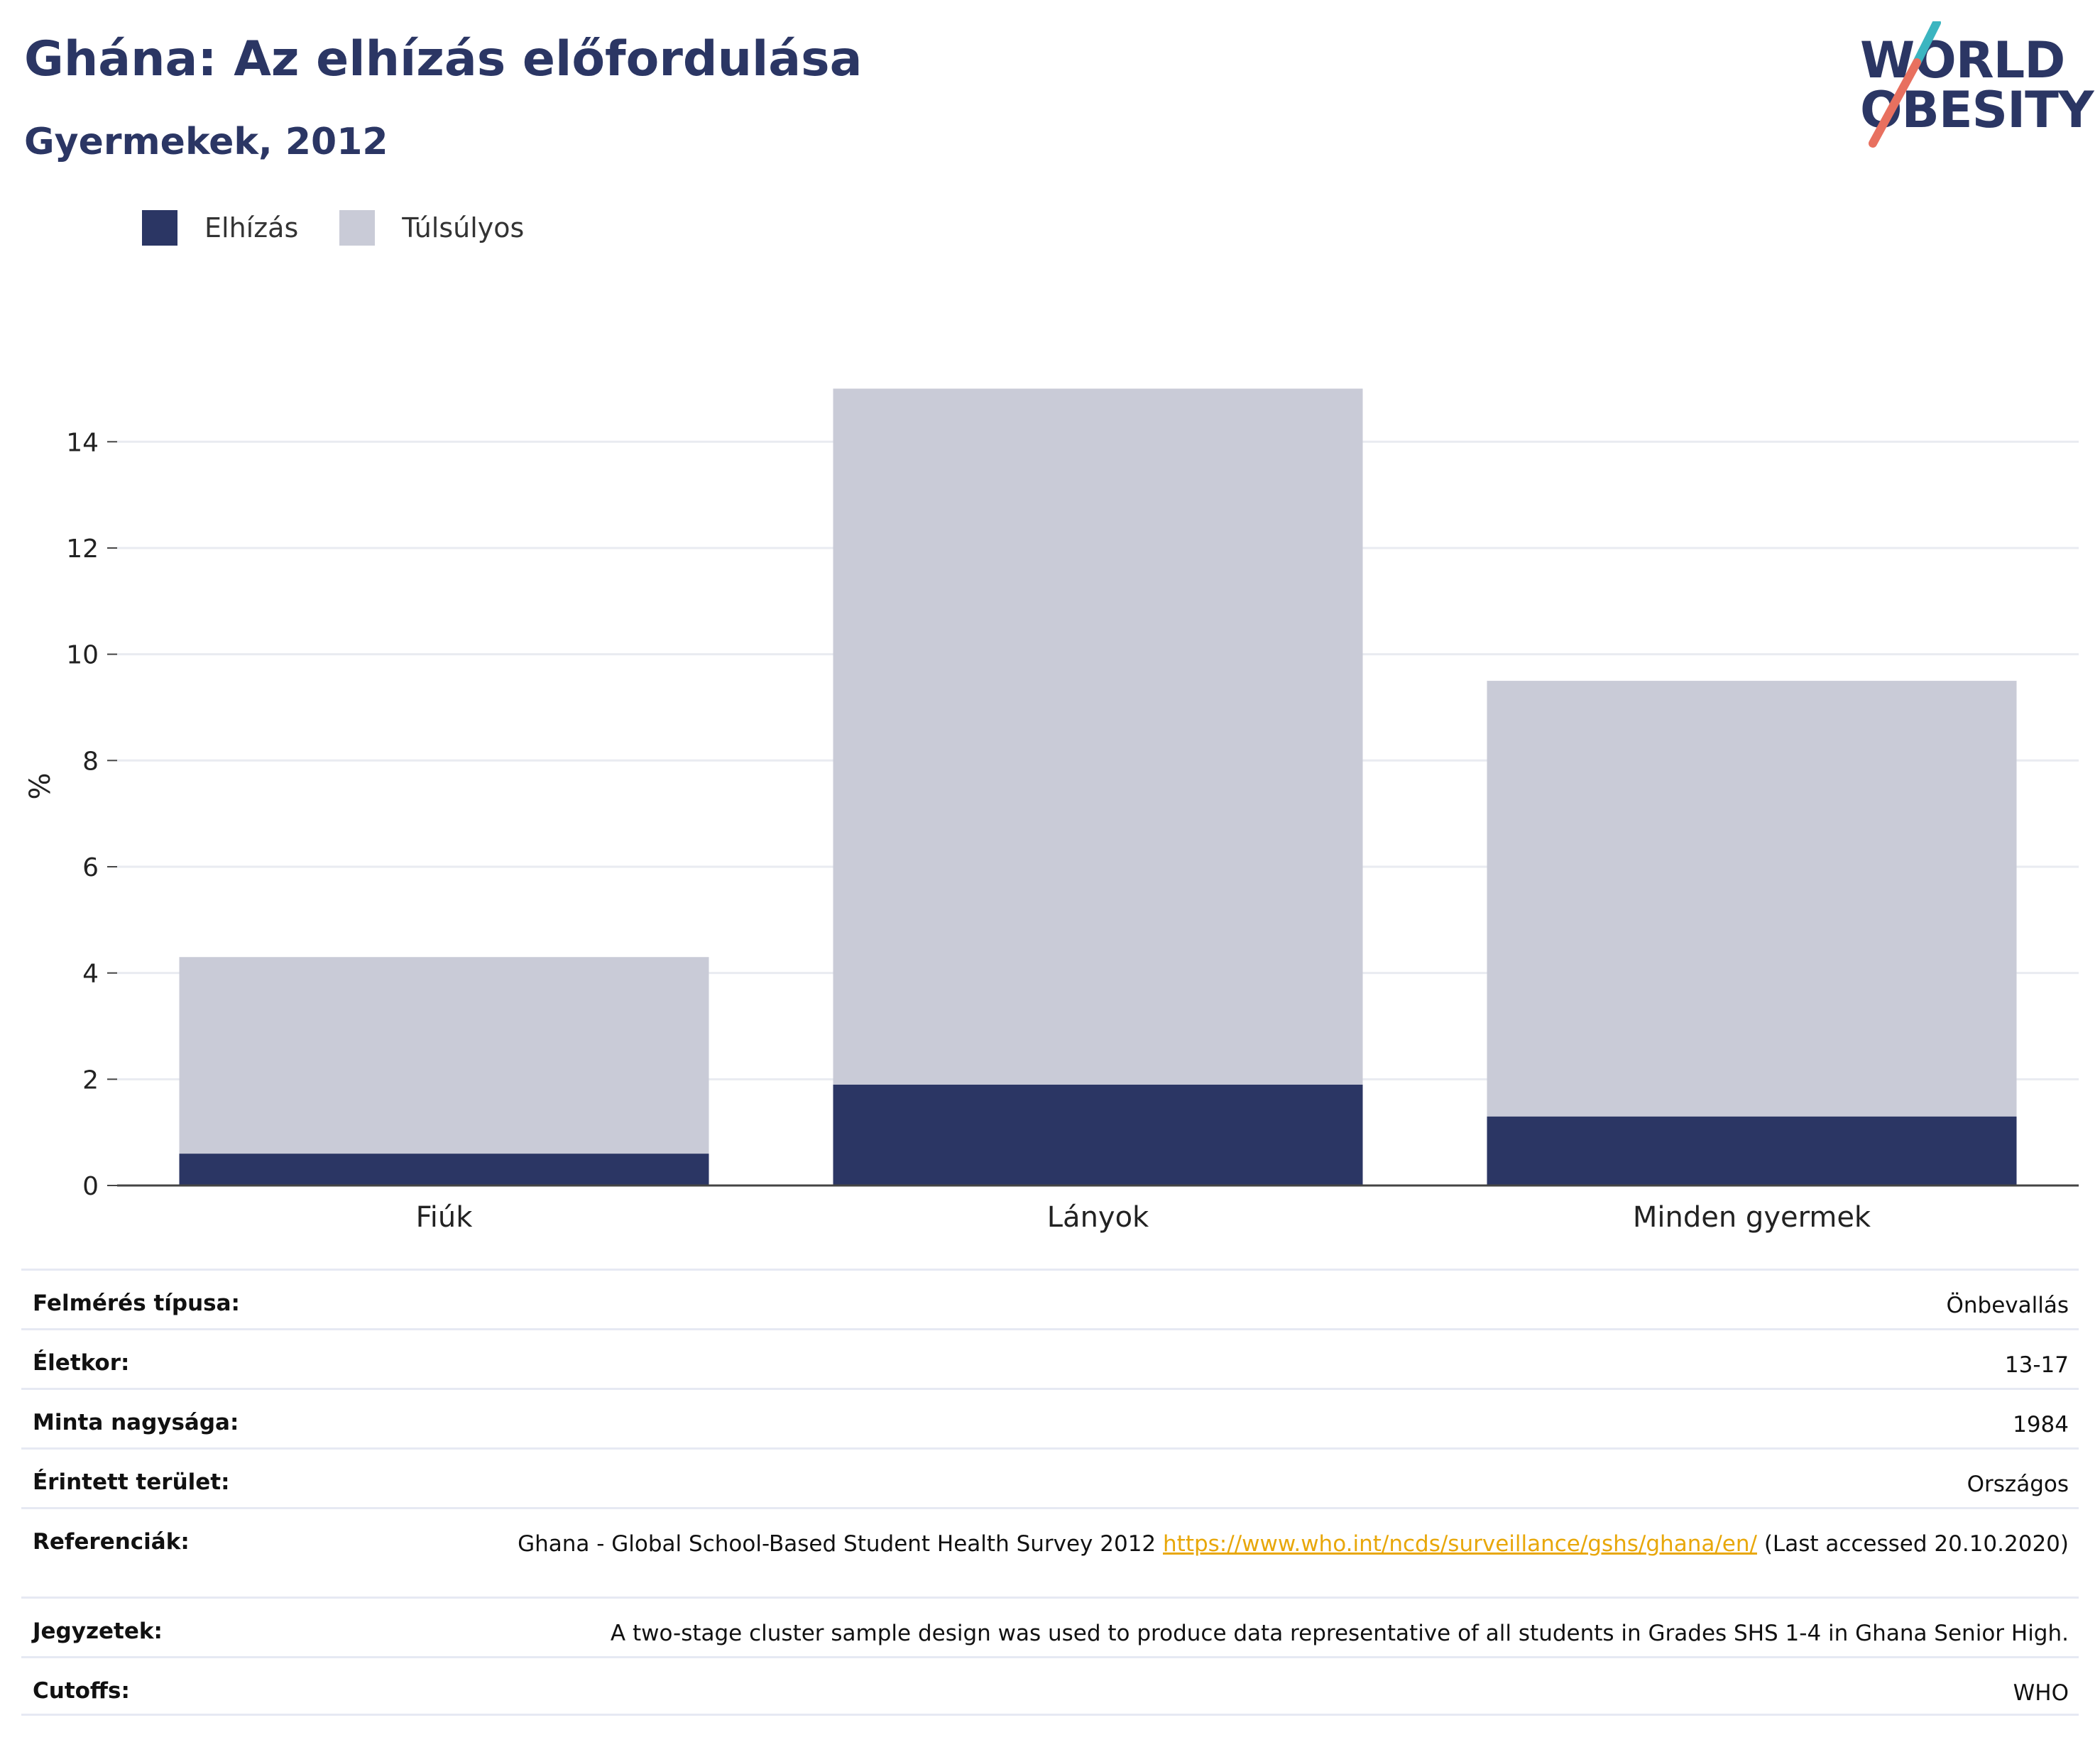 This screenshot has width=2100, height=1747. Describe the element at coordinates (159, 228) in the screenshot. I see `legend-swatch-elhizas` at that location.